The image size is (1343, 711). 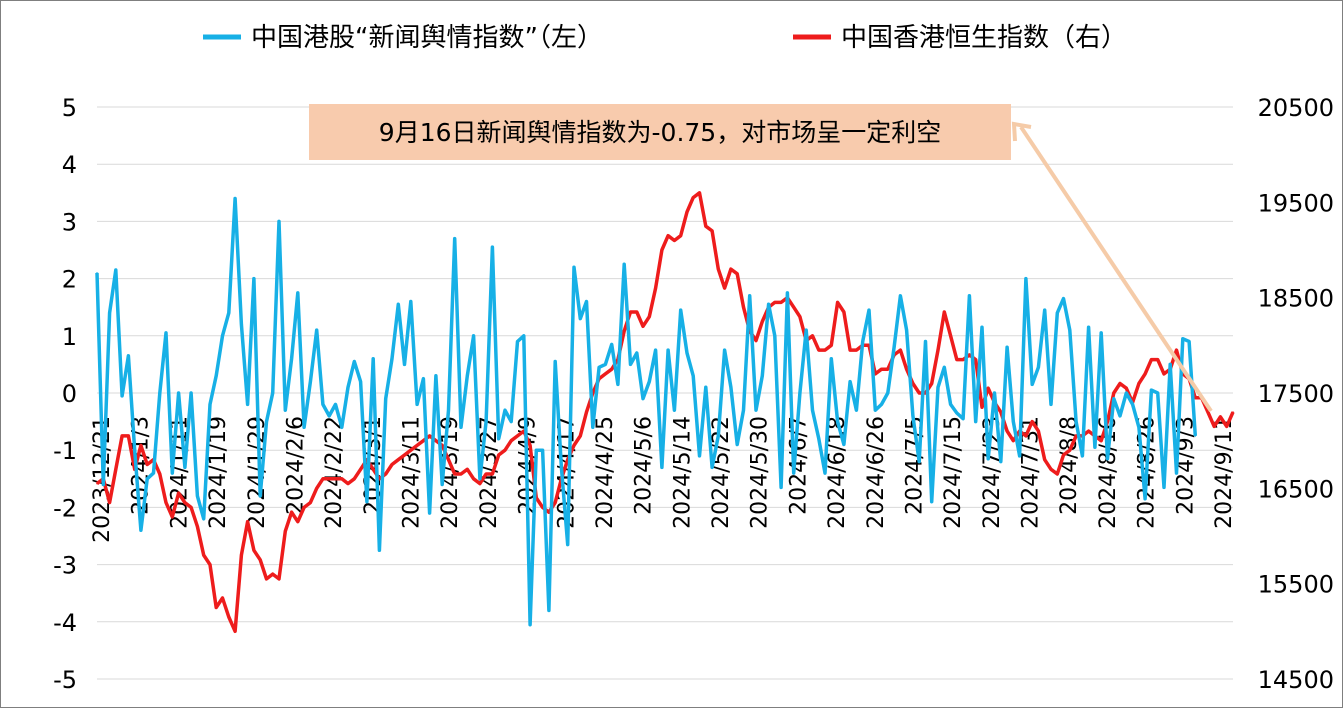 What do you see at coordinates (69, 108) in the screenshot?
I see `y-left-tick-label: 5` at bounding box center [69, 108].